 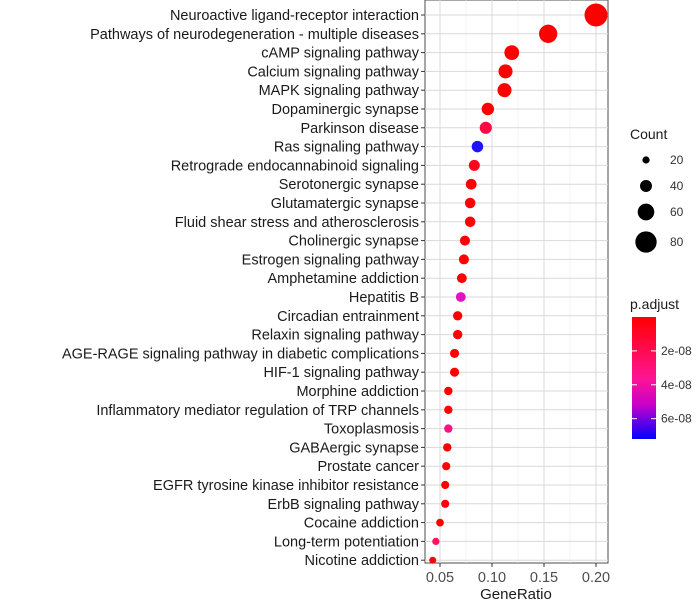 I want to click on y-tick-label: Retrograde endocannabinoid signaling, so click(x=295, y=166).